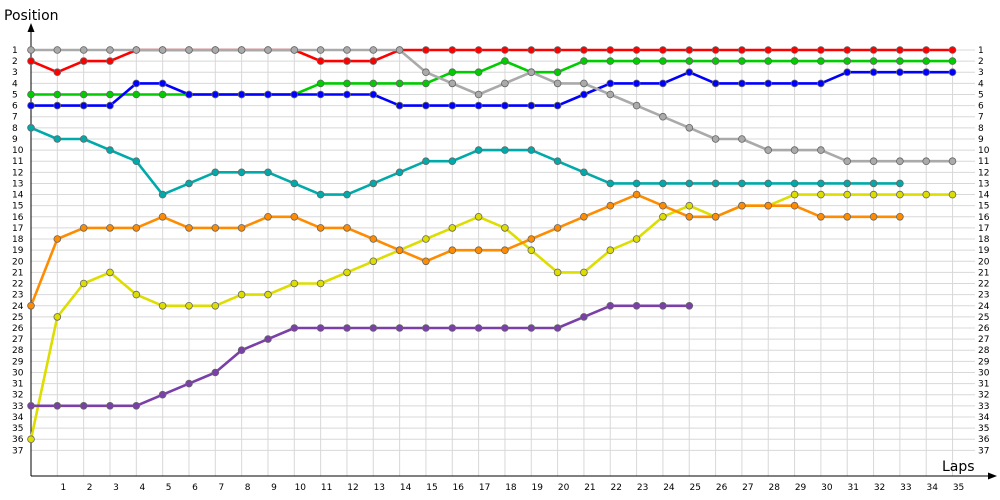 Image resolution: width=1000 pixels, height=500 pixels. What do you see at coordinates (15, 84) in the screenshot?
I see `y-tick-label-left: 4` at bounding box center [15, 84].